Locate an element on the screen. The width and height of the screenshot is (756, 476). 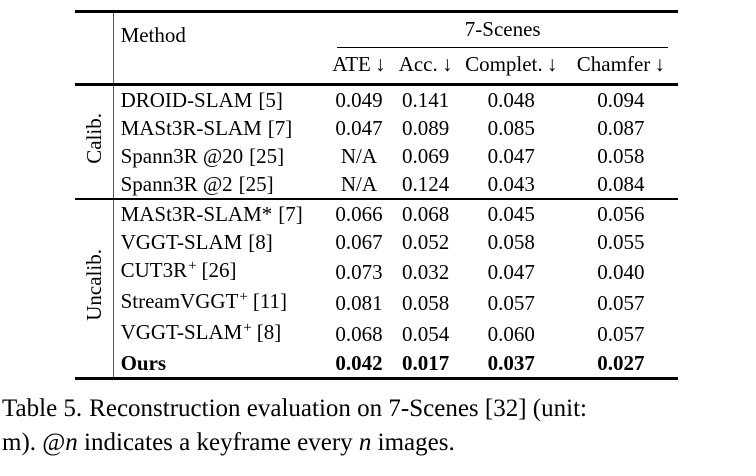
metric-header-complet: Complet. ↓ is located at coordinates (511, 64).